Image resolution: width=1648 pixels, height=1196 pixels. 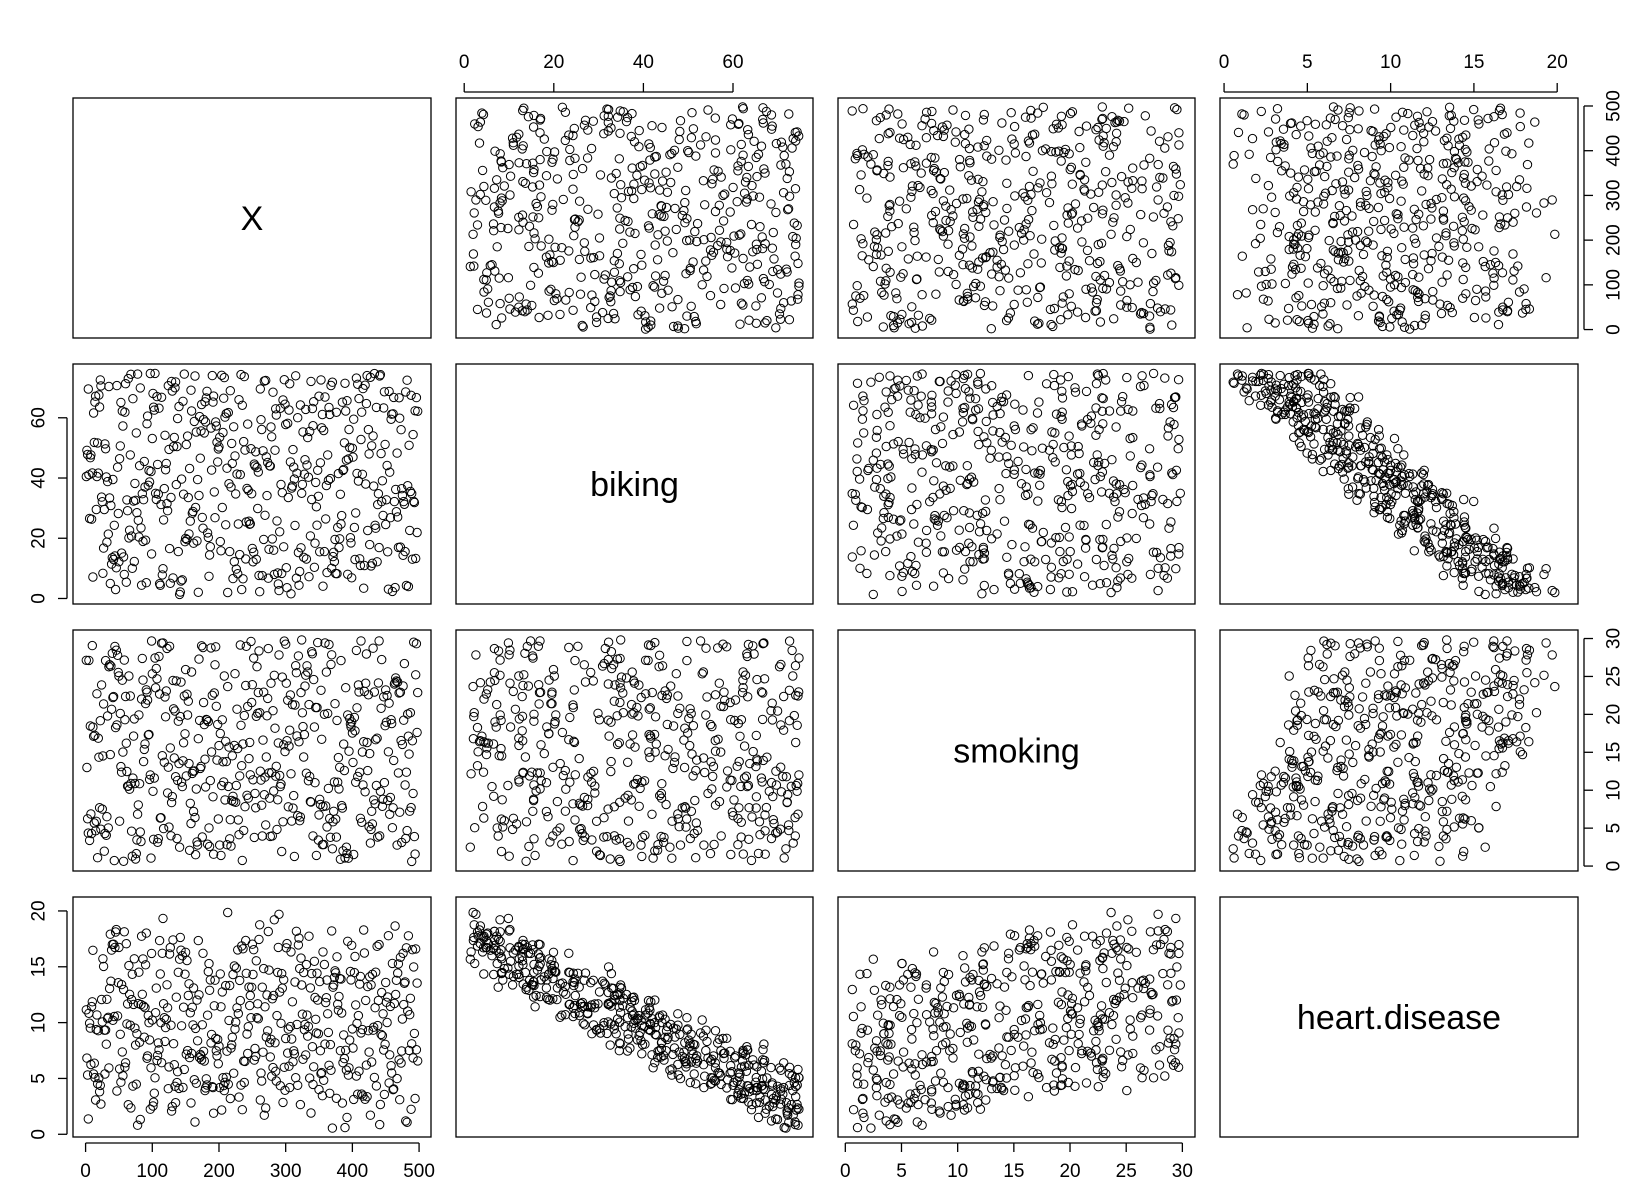 I want to click on panel-frame, so click(x=1399, y=218).